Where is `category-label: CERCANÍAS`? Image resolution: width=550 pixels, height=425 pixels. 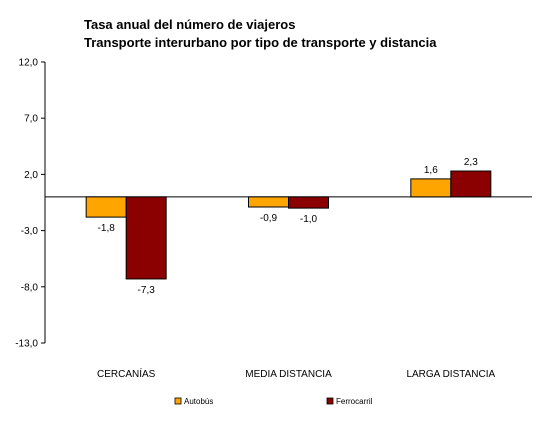
category-label: CERCANÍAS is located at coordinates (126, 373).